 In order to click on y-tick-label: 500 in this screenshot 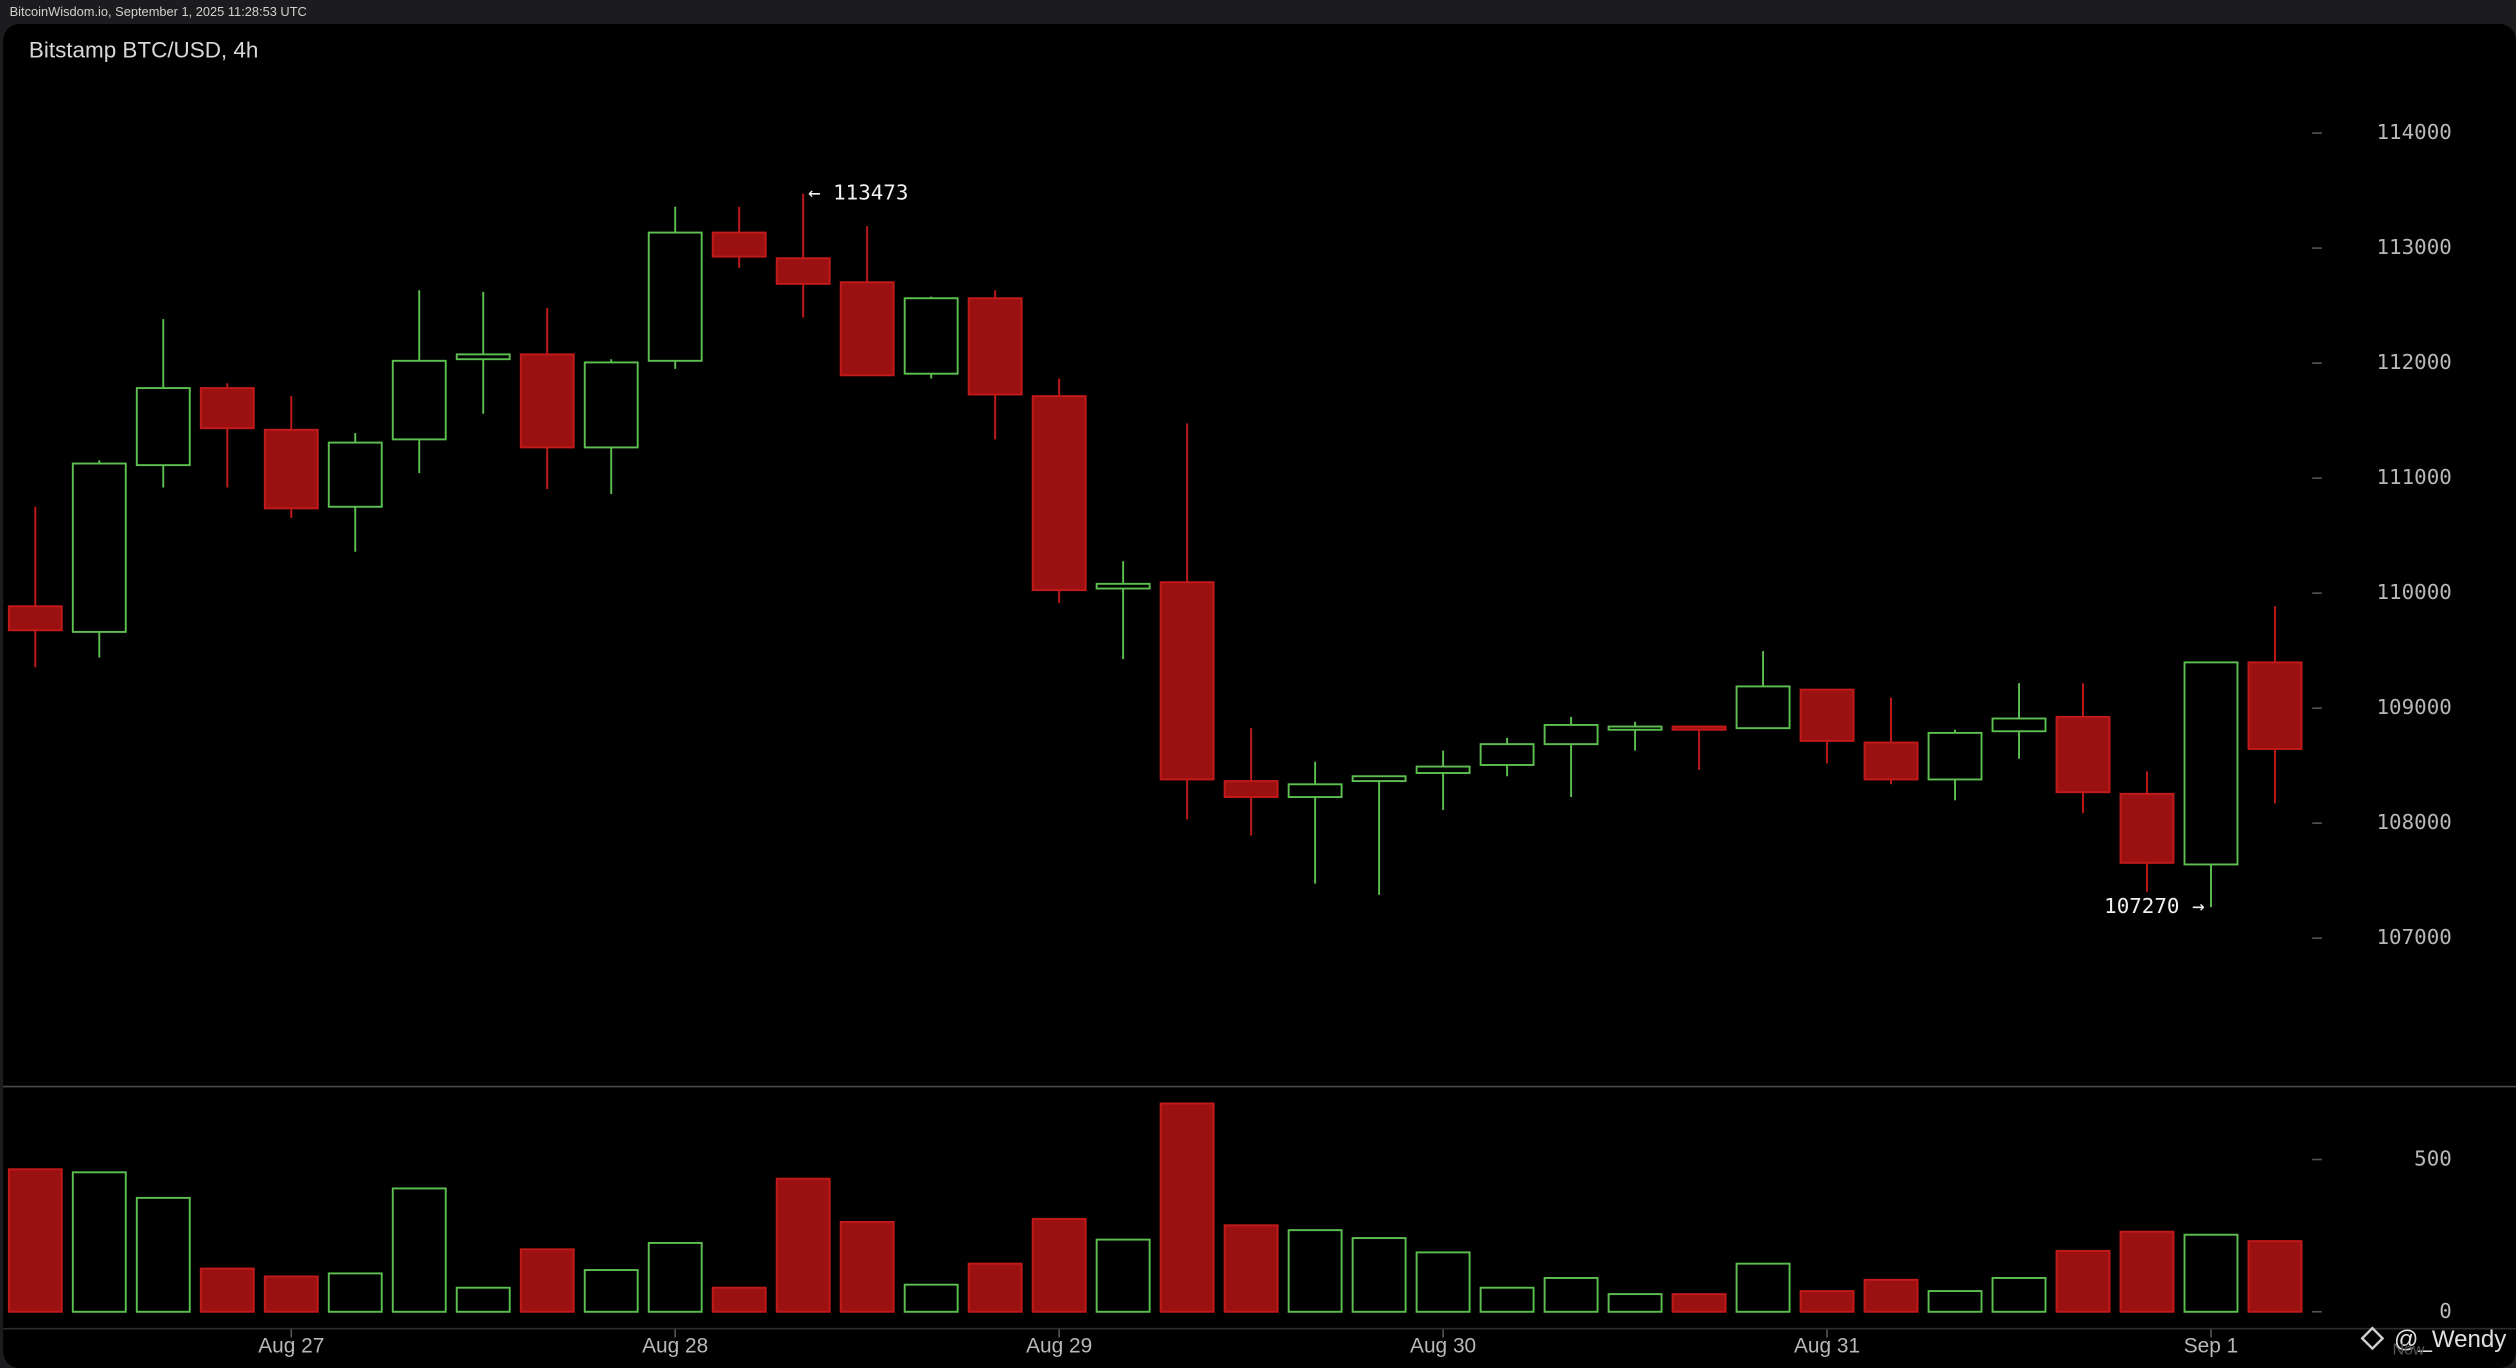, I will do `click(2433, 1159)`.